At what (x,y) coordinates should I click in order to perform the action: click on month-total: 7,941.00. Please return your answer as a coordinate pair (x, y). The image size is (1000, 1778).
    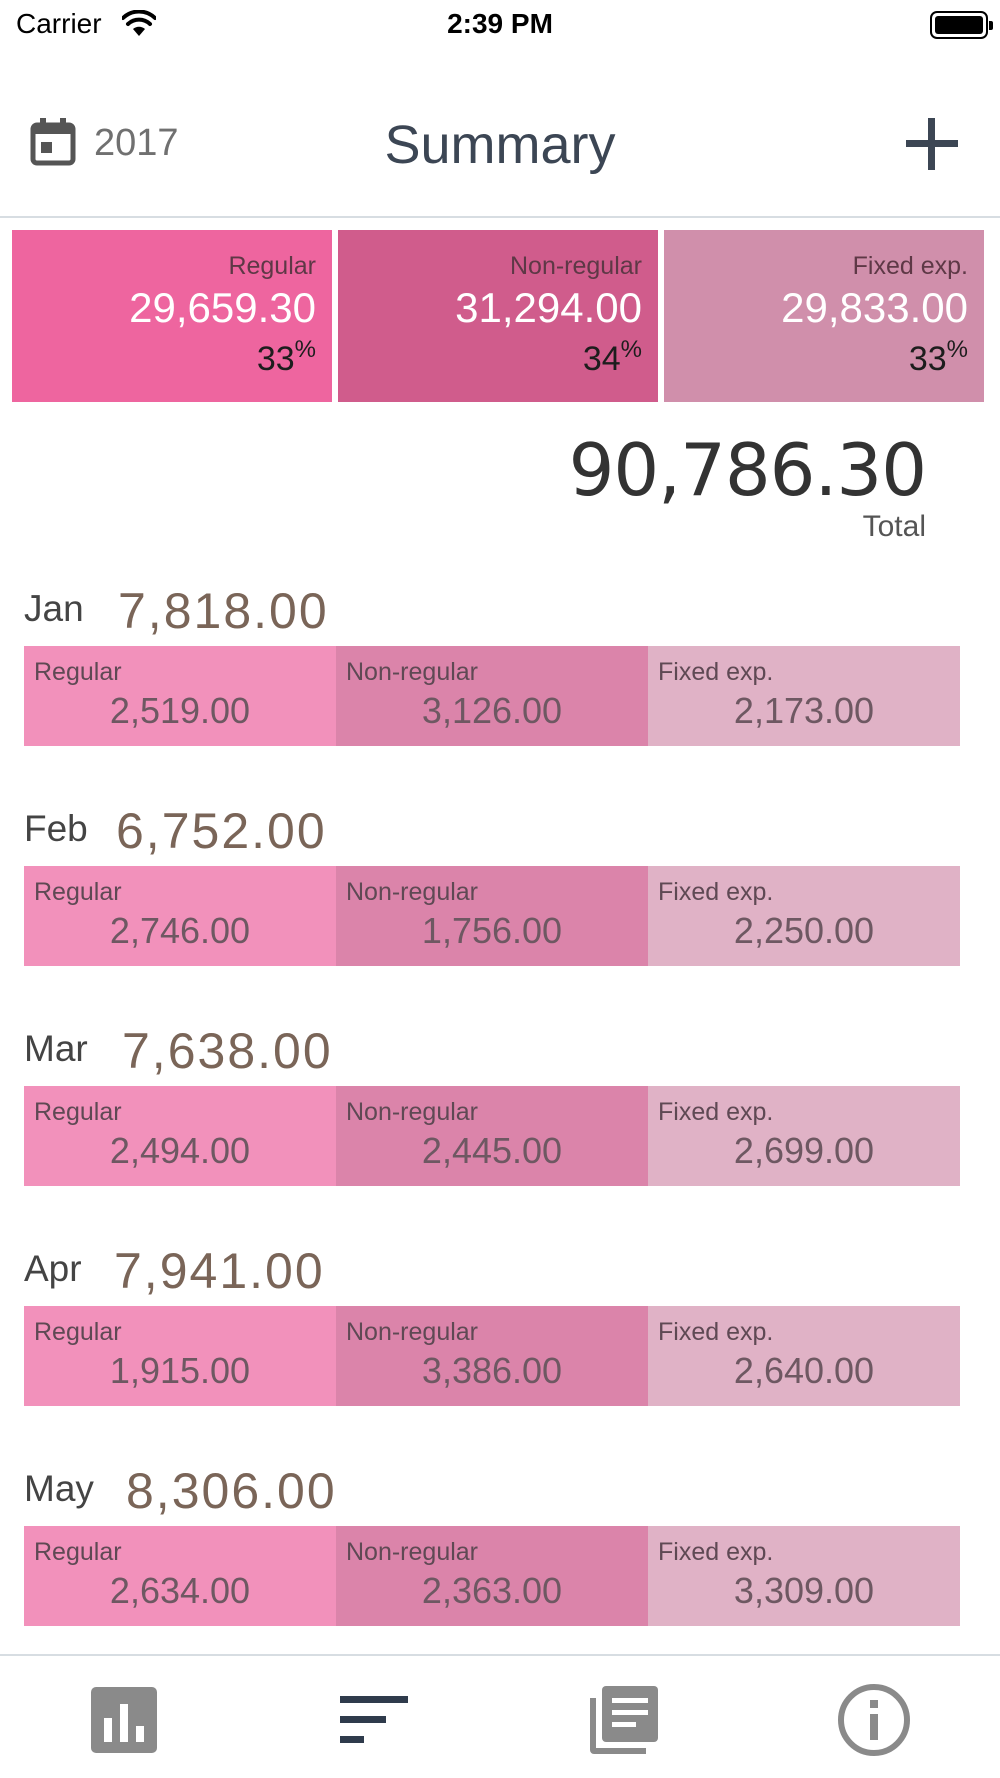
    Looking at the image, I should click on (219, 1271).